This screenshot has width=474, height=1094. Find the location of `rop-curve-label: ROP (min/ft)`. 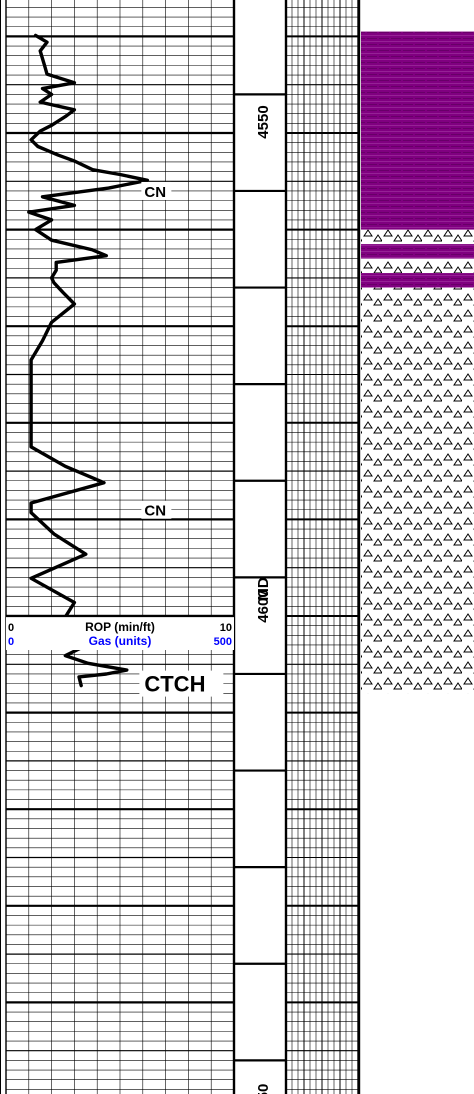

rop-curve-label: ROP (min/ft) is located at coordinates (120, 627).